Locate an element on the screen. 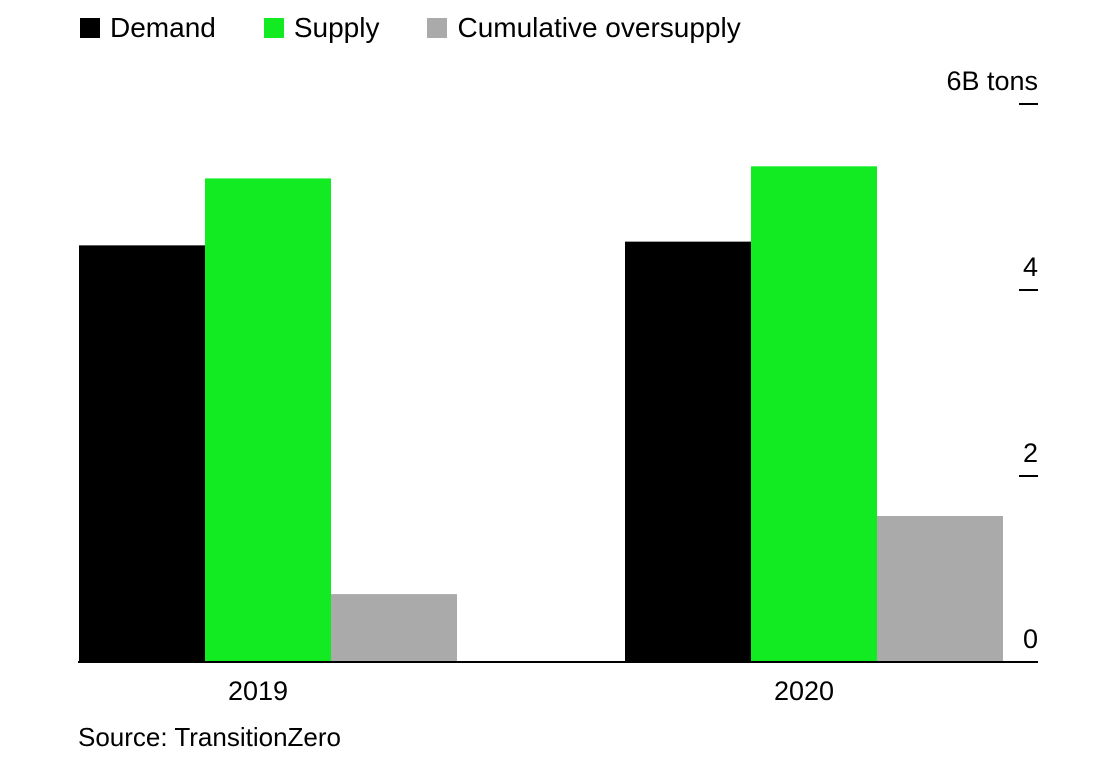 Image resolution: width=1110 pixels, height=762 pixels. bar-cumulative-oversupply-2019 is located at coordinates (394, 628).